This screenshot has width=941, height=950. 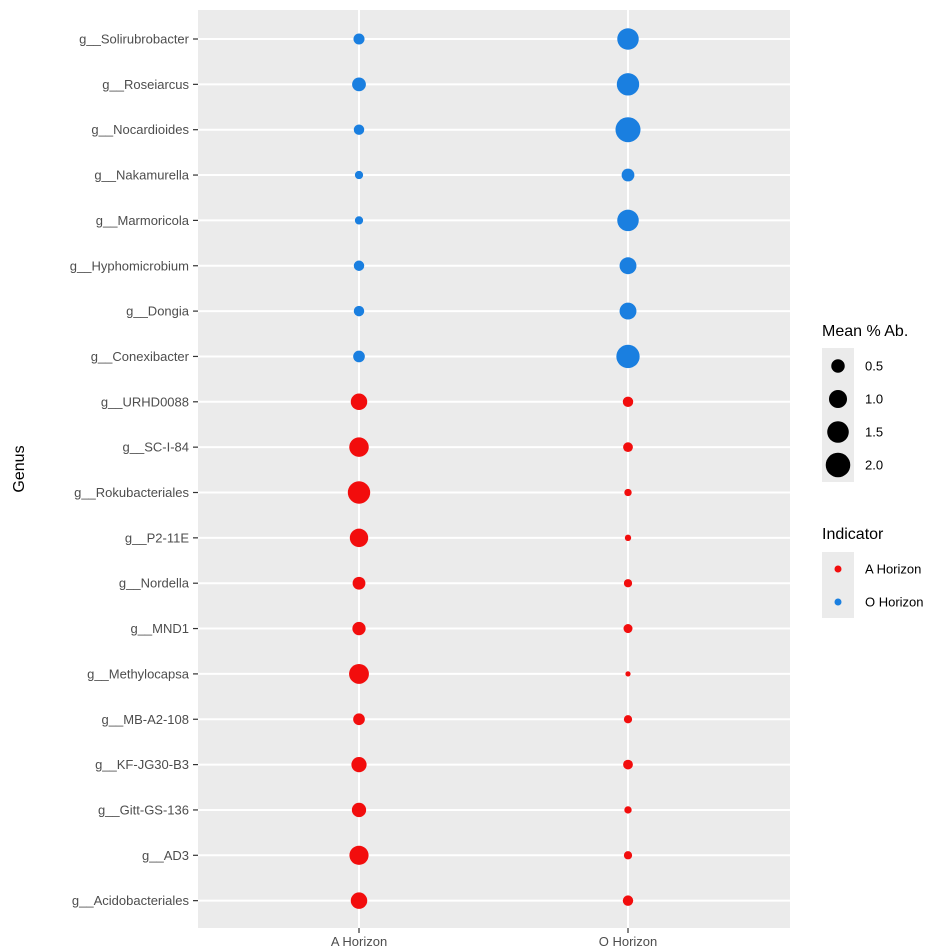 What do you see at coordinates (874, 465) in the screenshot?
I see `size-legend-label: 2.0` at bounding box center [874, 465].